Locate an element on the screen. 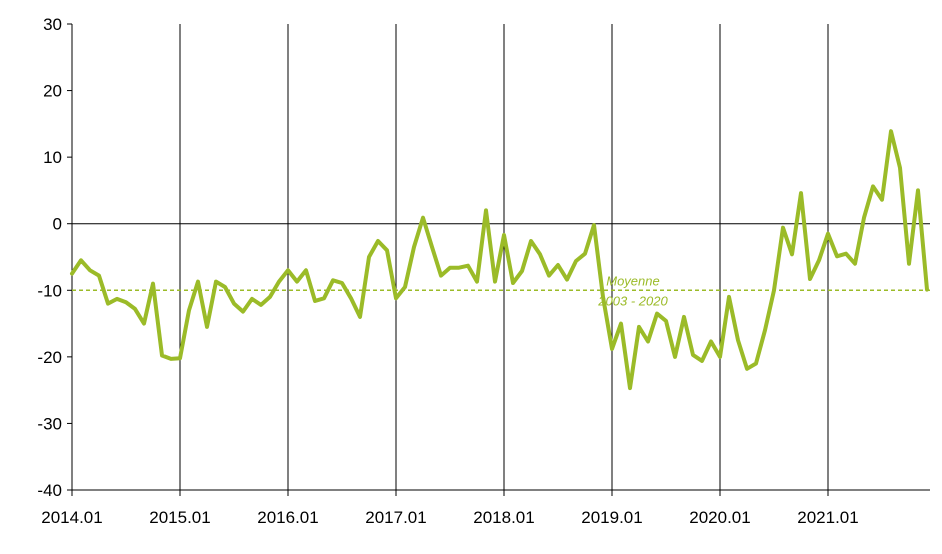 This screenshot has height=554, width=942. y-tick-label: -40 is located at coordinates (49, 490).